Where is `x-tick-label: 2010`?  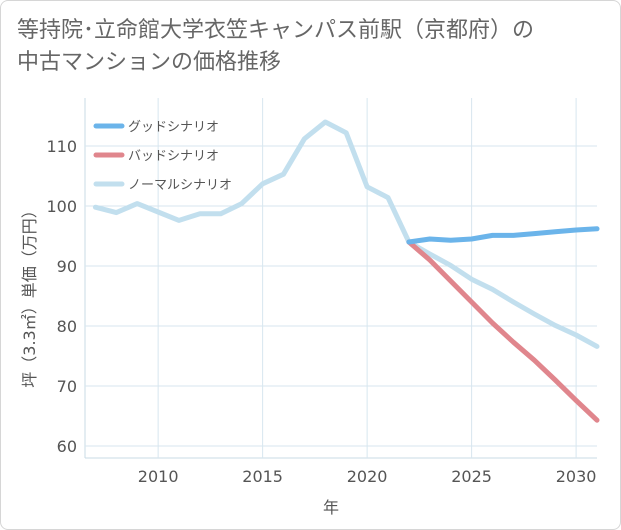
x-tick-label: 2010 is located at coordinates (158, 476).